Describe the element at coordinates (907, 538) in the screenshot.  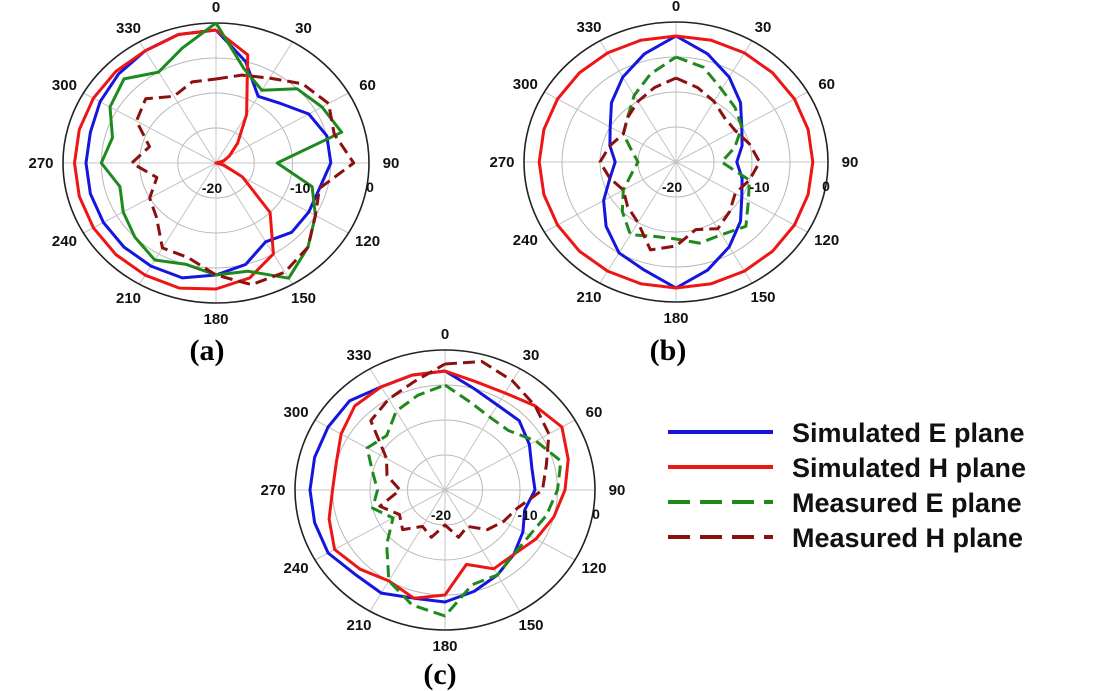
I see `legend-label: Measured H plane` at that location.